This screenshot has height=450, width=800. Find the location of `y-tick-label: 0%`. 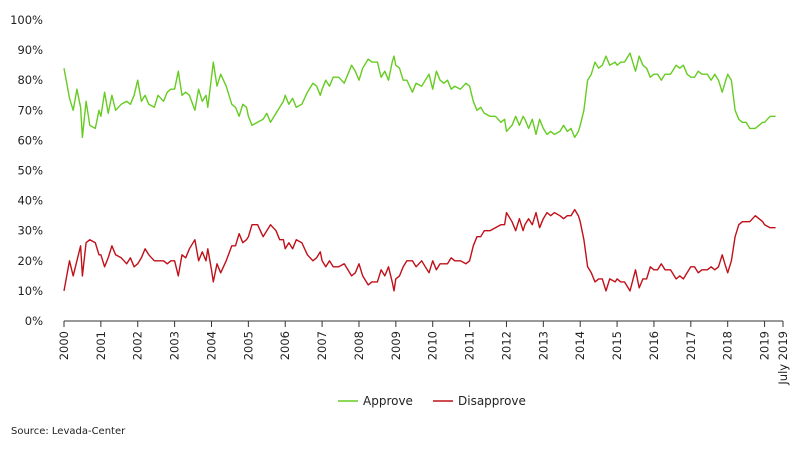

y-tick-label: 0% is located at coordinates (34, 321).